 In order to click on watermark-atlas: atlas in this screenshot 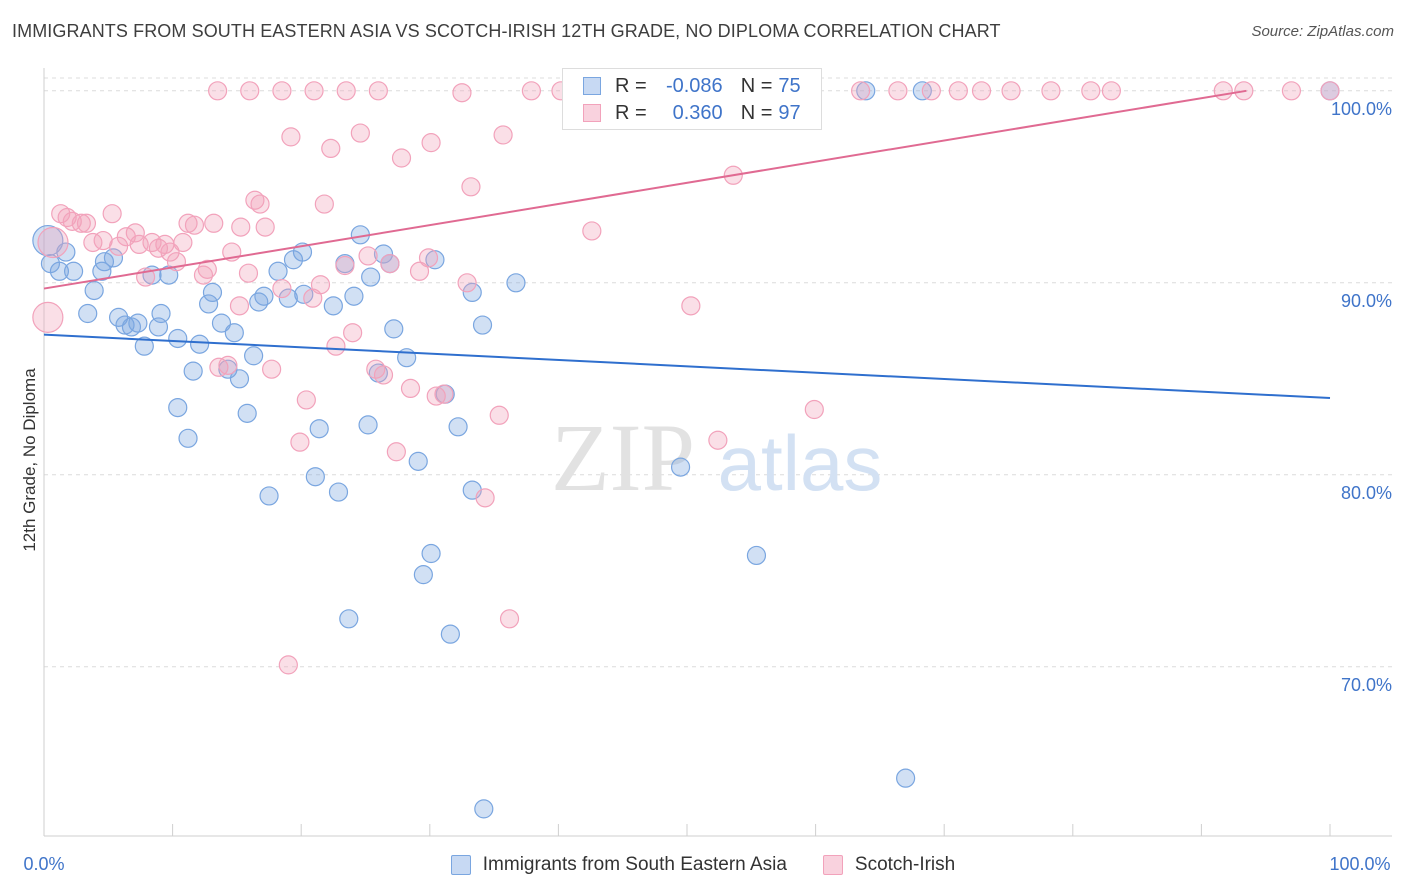, I will do `click(800, 463)`.